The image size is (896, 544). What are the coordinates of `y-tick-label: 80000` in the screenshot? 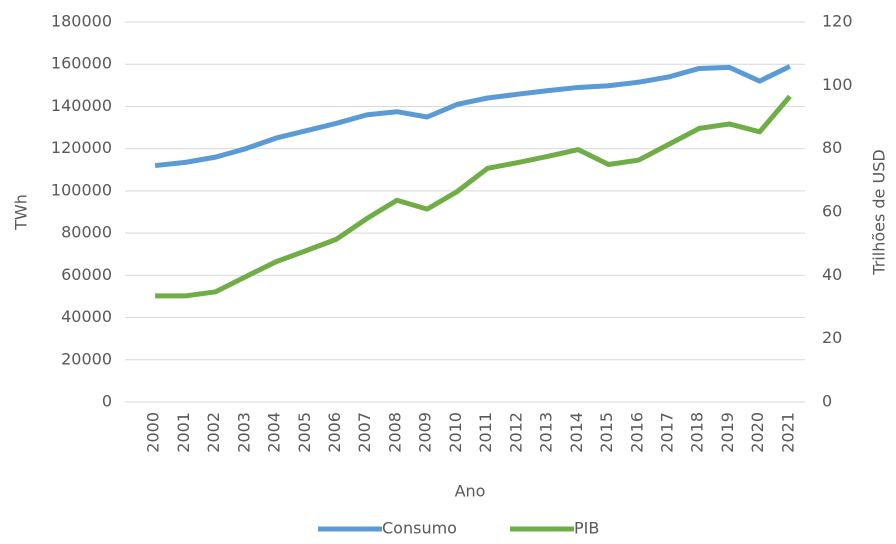 It's located at (86, 232).